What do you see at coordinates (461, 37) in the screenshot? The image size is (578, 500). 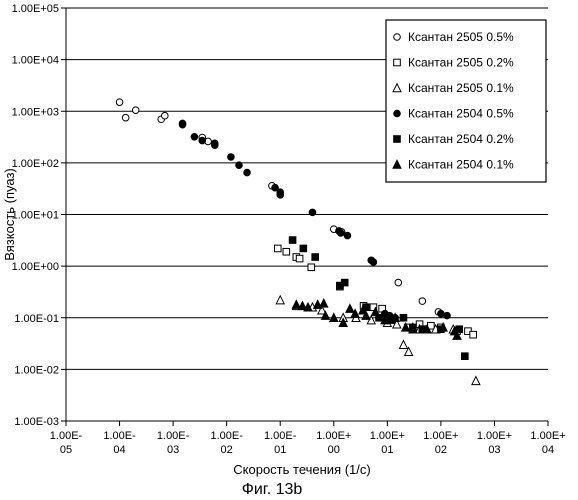 I see `legend-label: Ксантан 2505 0.5%` at bounding box center [461, 37].